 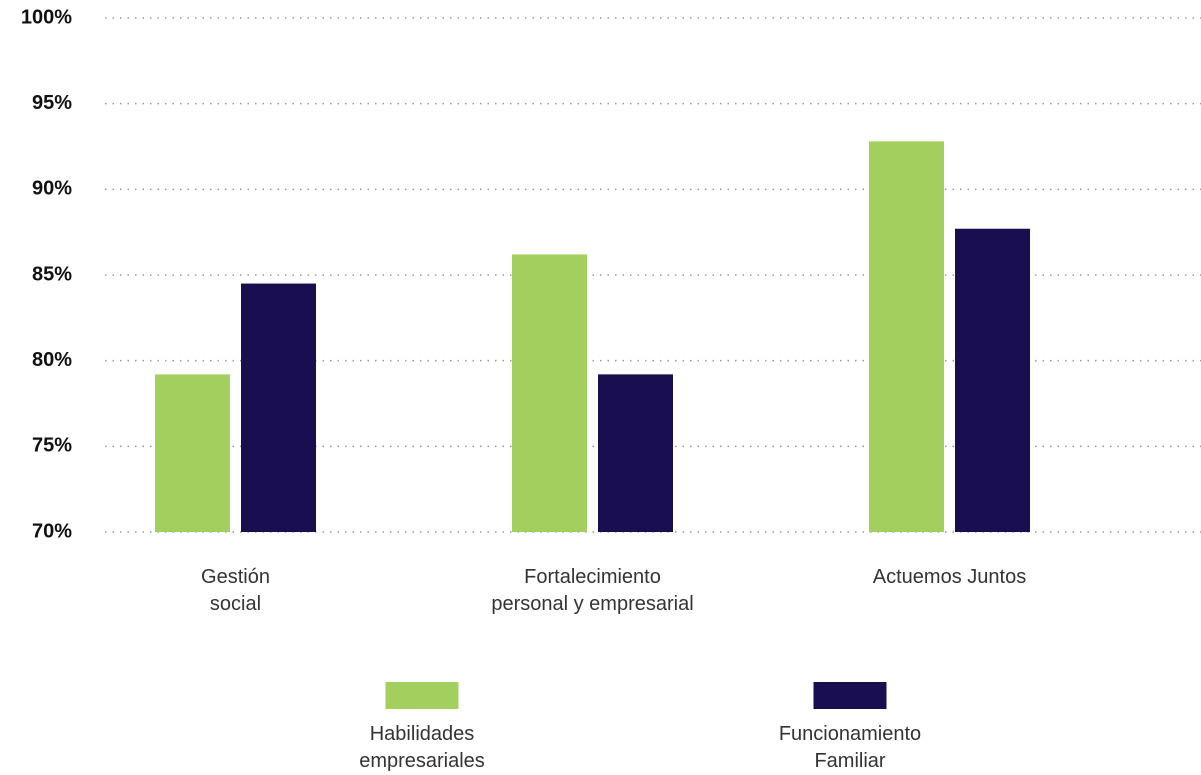 I want to click on y-tick-label: 90%, so click(x=52, y=189).